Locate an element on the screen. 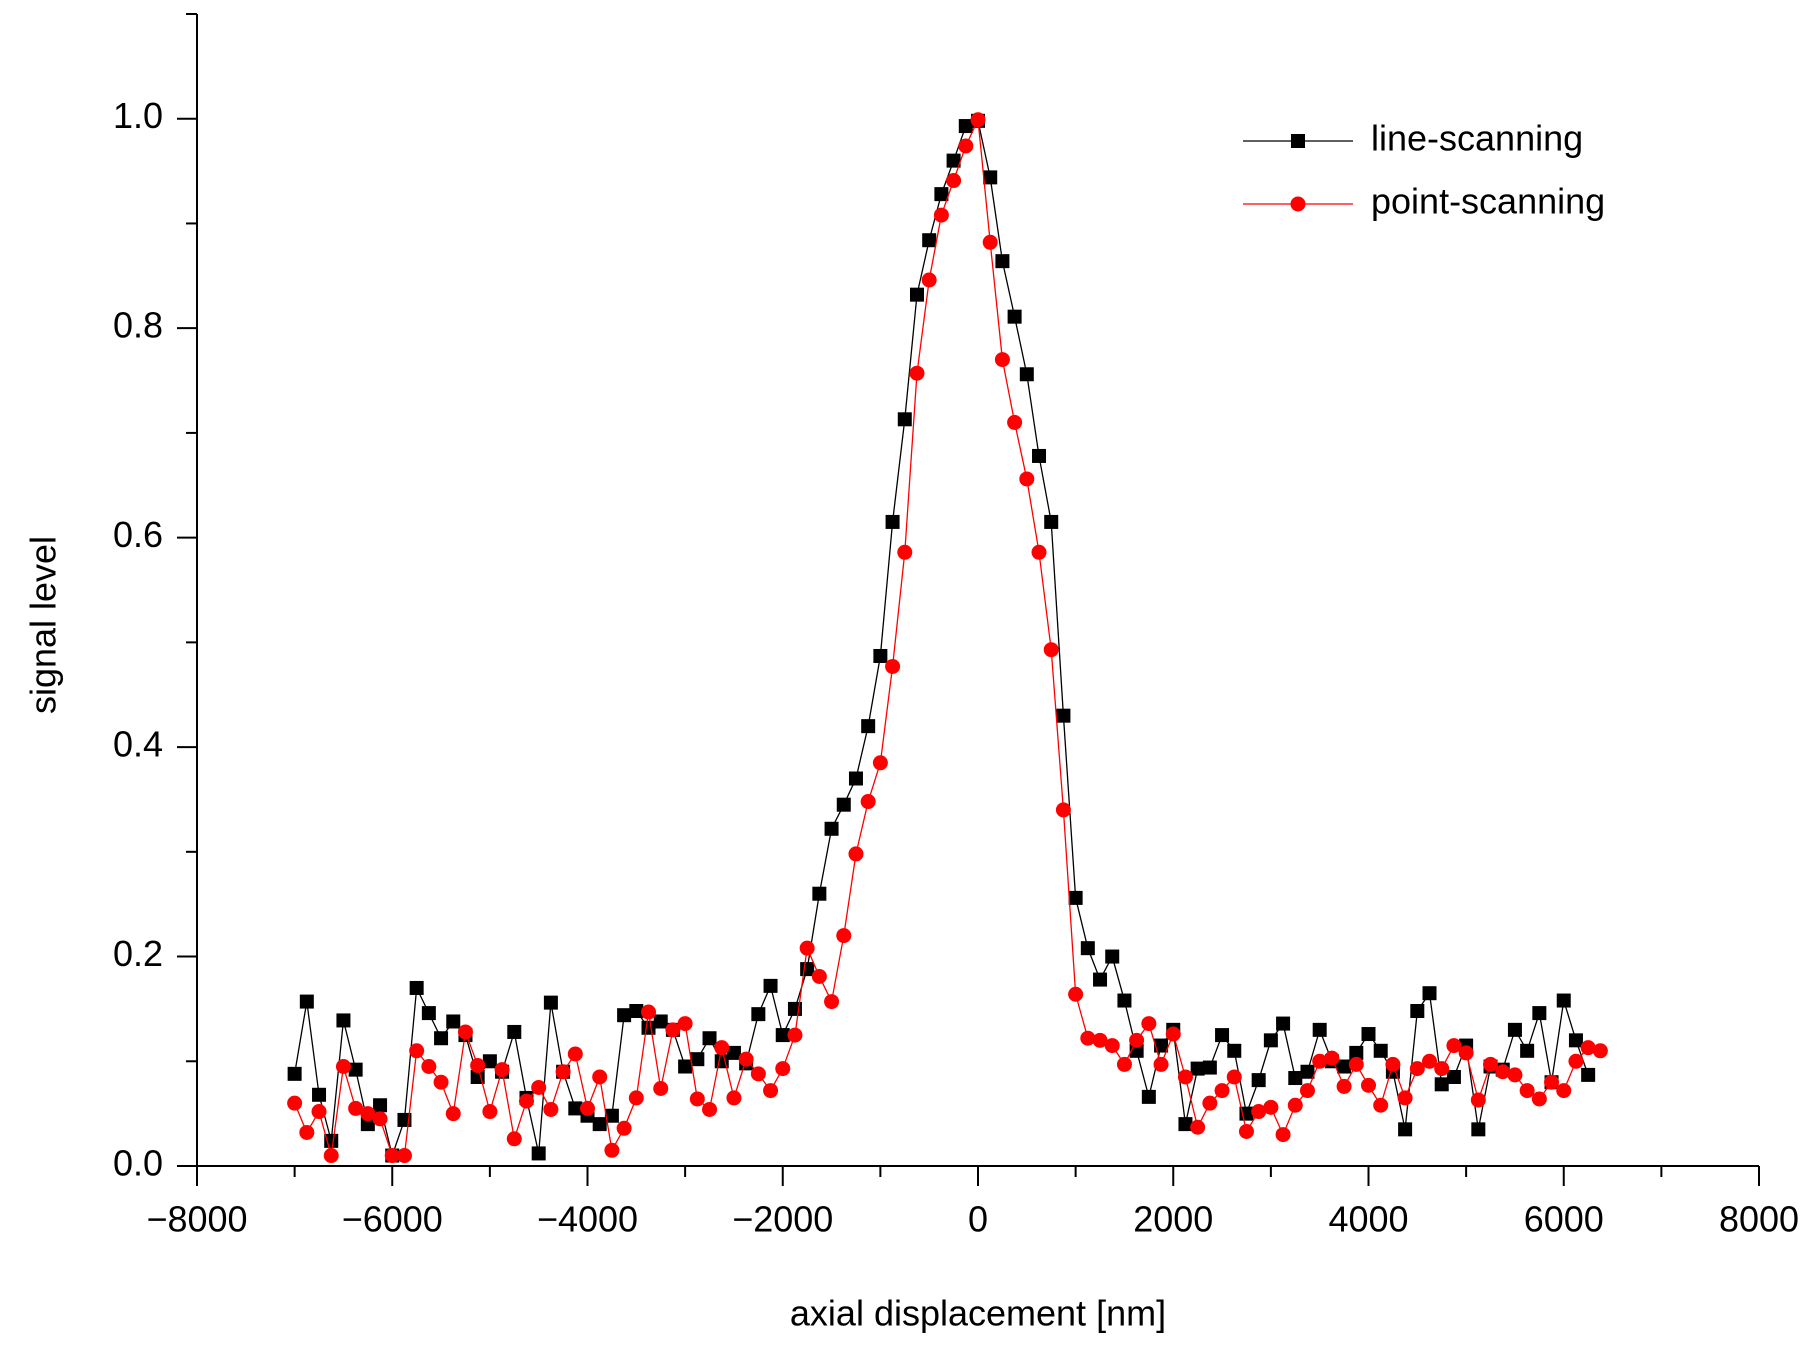  y-tick-label: 0.4 is located at coordinates (138, 744).